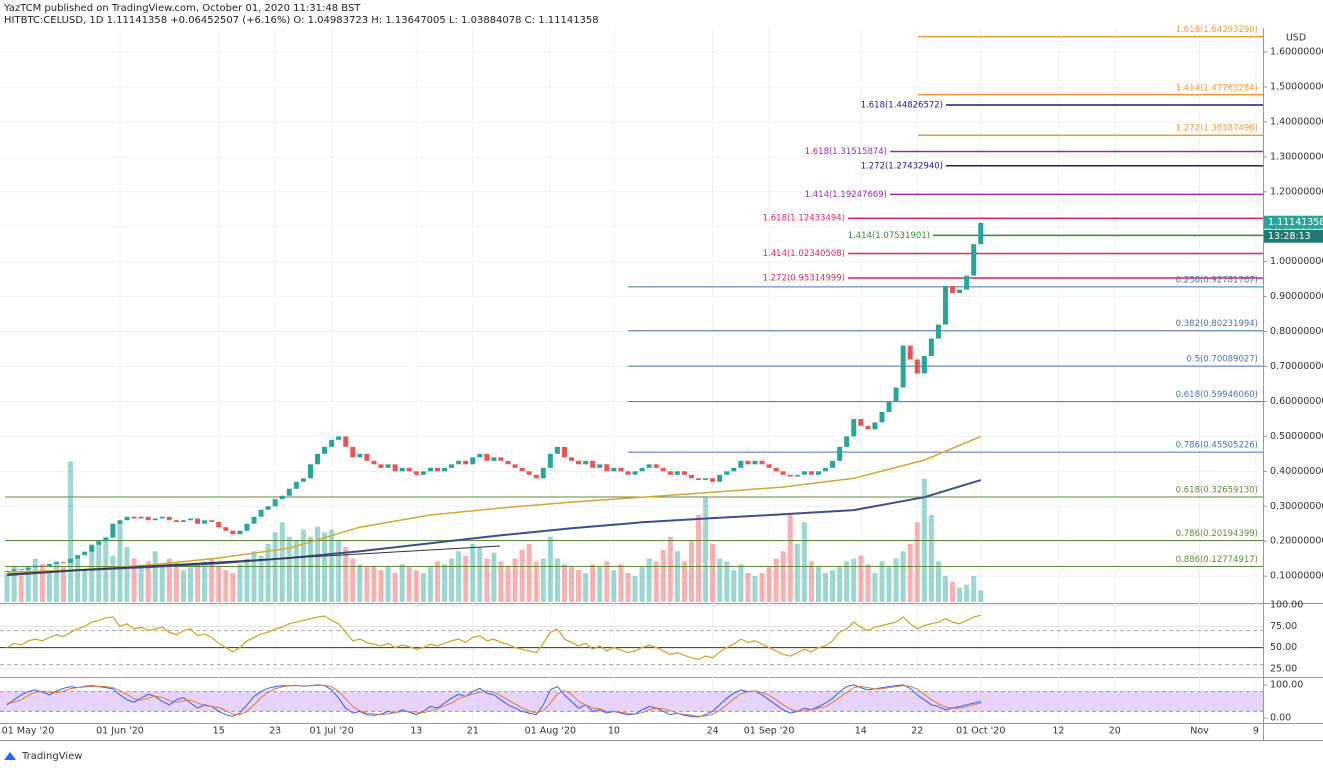 The width and height of the screenshot is (1323, 768). Describe the element at coordinates (219, 731) in the screenshot. I see `x-tick-label: 15` at that location.